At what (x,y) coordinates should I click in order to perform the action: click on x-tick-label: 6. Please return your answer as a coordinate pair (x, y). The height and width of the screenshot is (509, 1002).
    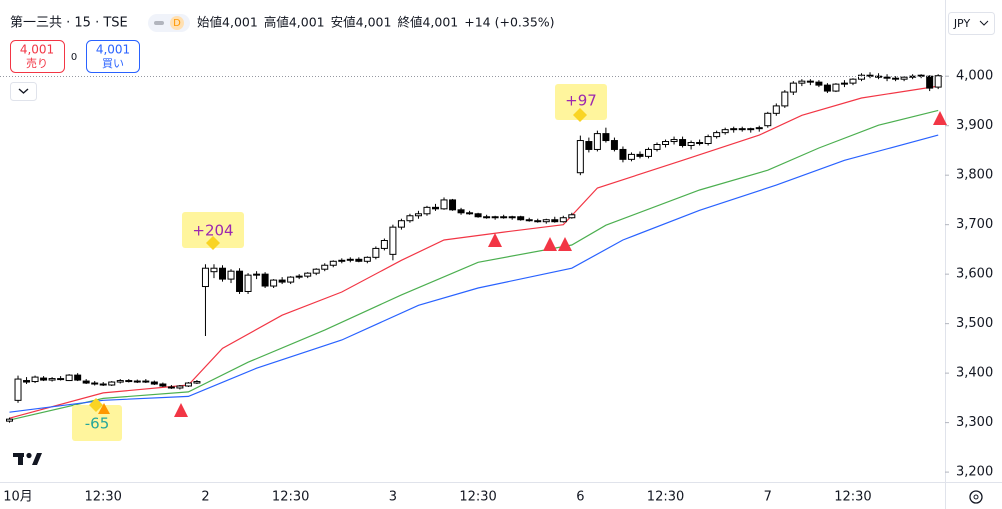
    Looking at the image, I should click on (580, 497).